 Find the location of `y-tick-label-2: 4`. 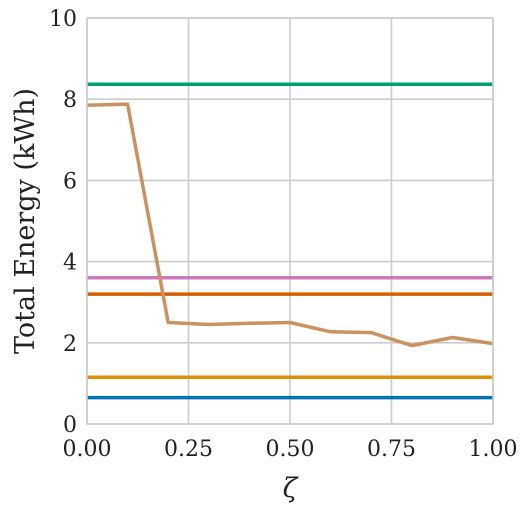

y-tick-label-2: 4 is located at coordinates (70, 263).